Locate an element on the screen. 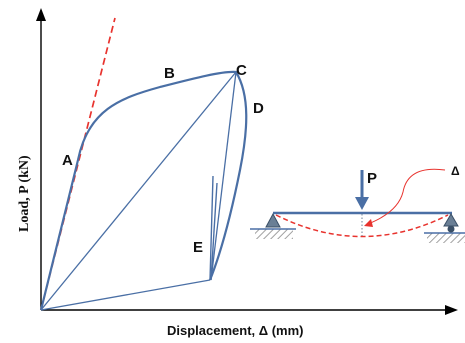  point-label-c: C is located at coordinates (241, 70).